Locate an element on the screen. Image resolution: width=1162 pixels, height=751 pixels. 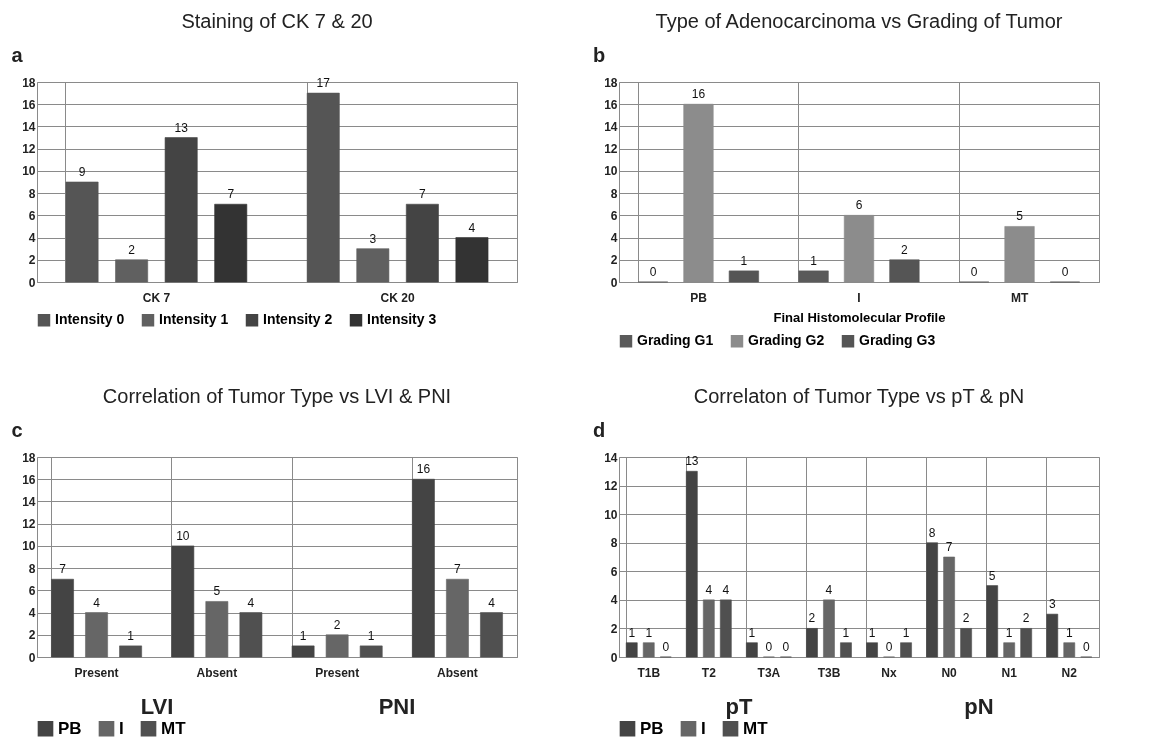
legend-label: I is located at coordinates (121, 728).